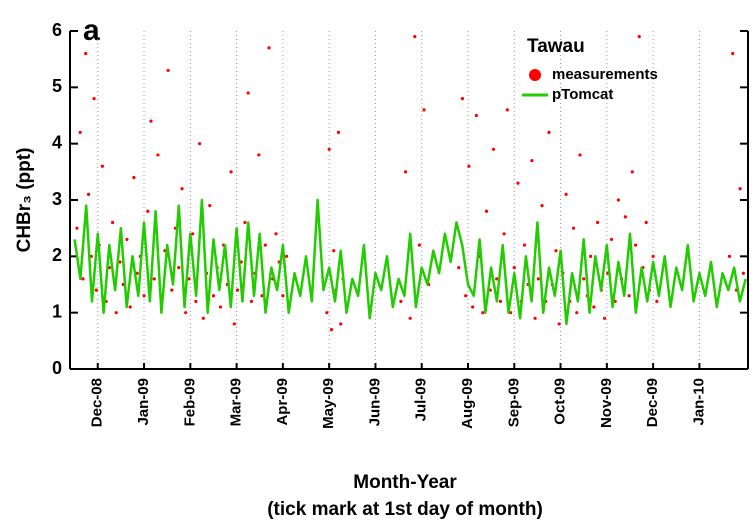 Image resolution: width=756 pixels, height=526 pixels. Describe the element at coordinates (57, 368) in the screenshot. I see `y-tick-label: 0` at that location.